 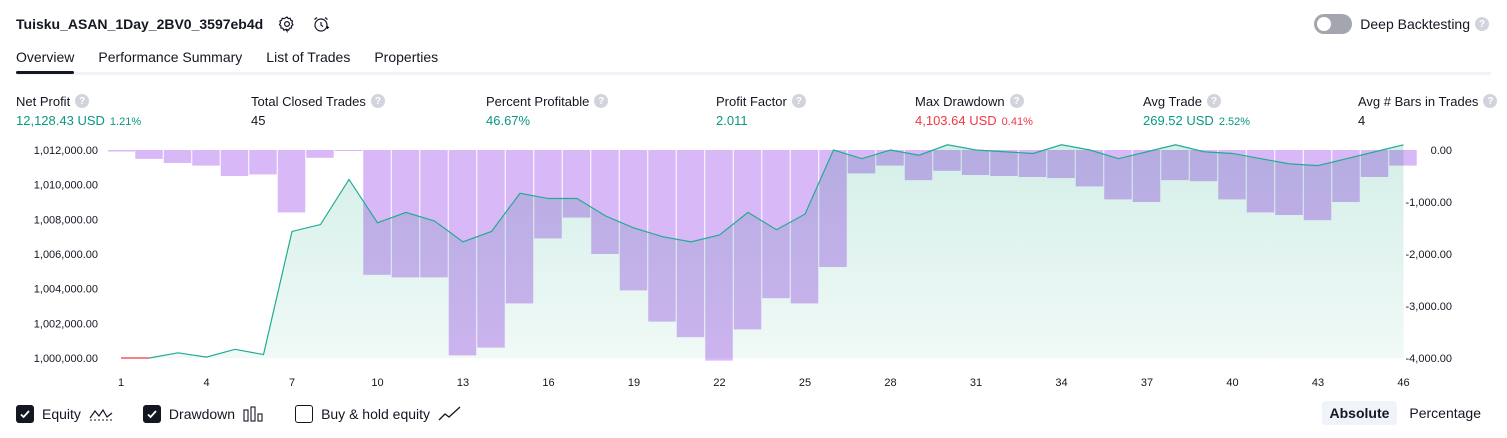 I want to click on x-tick-label: 31, so click(x=976, y=383).